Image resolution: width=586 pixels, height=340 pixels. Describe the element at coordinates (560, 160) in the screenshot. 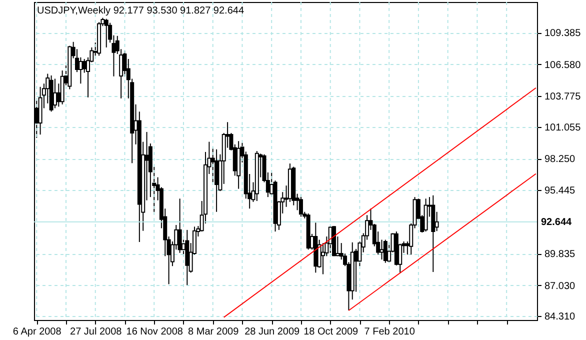

I see `y-tick-label: 98.250` at that location.